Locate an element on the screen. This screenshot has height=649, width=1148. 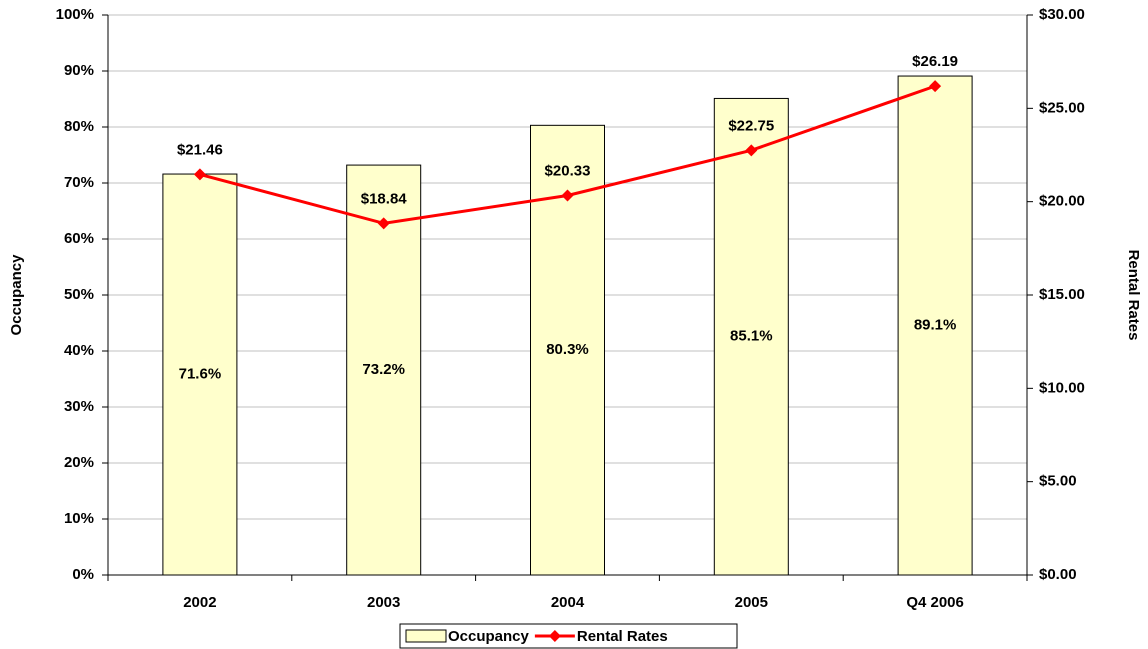
legend-marker is located at coordinates (554, 636).